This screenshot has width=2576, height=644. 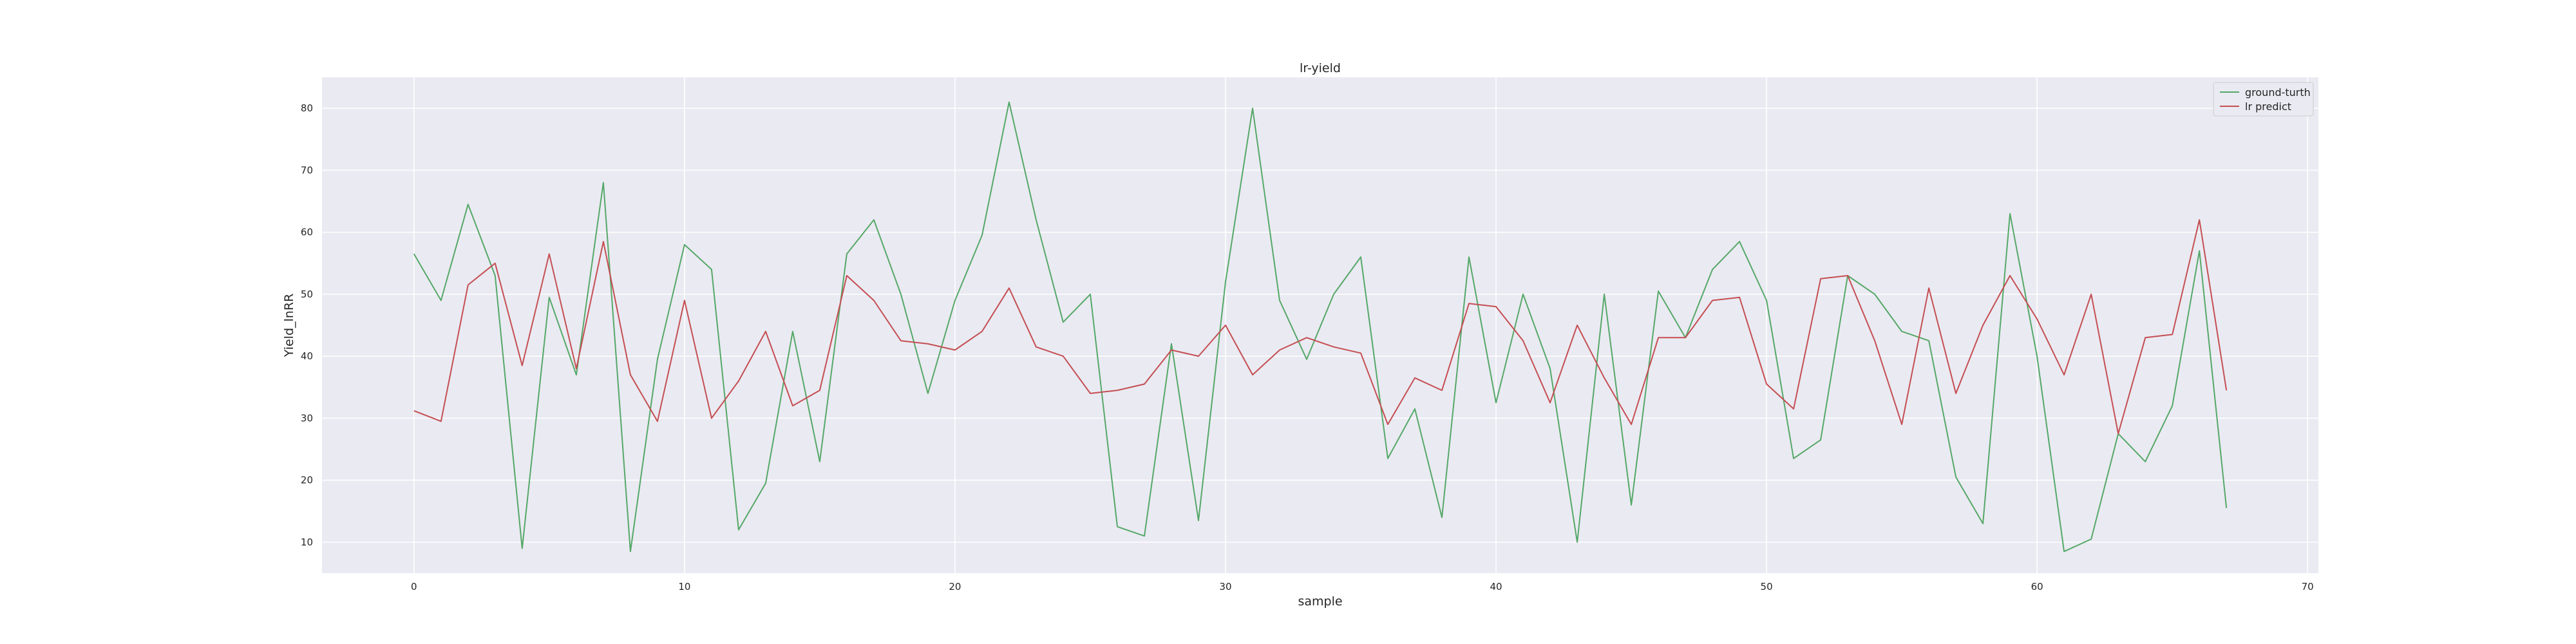 What do you see at coordinates (1496, 587) in the screenshot?
I see `x-tick-label: 40` at bounding box center [1496, 587].